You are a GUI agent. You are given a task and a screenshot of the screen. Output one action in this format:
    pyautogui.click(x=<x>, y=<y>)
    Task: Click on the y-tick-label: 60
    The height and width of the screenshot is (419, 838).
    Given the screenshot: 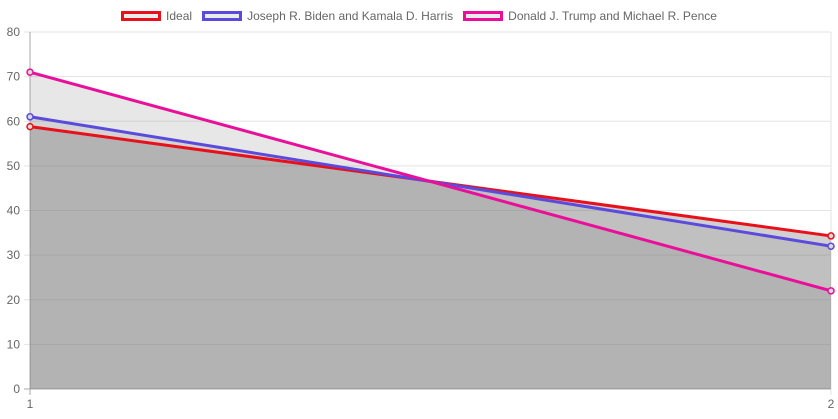 What is the action you would take?
    pyautogui.click(x=14, y=121)
    